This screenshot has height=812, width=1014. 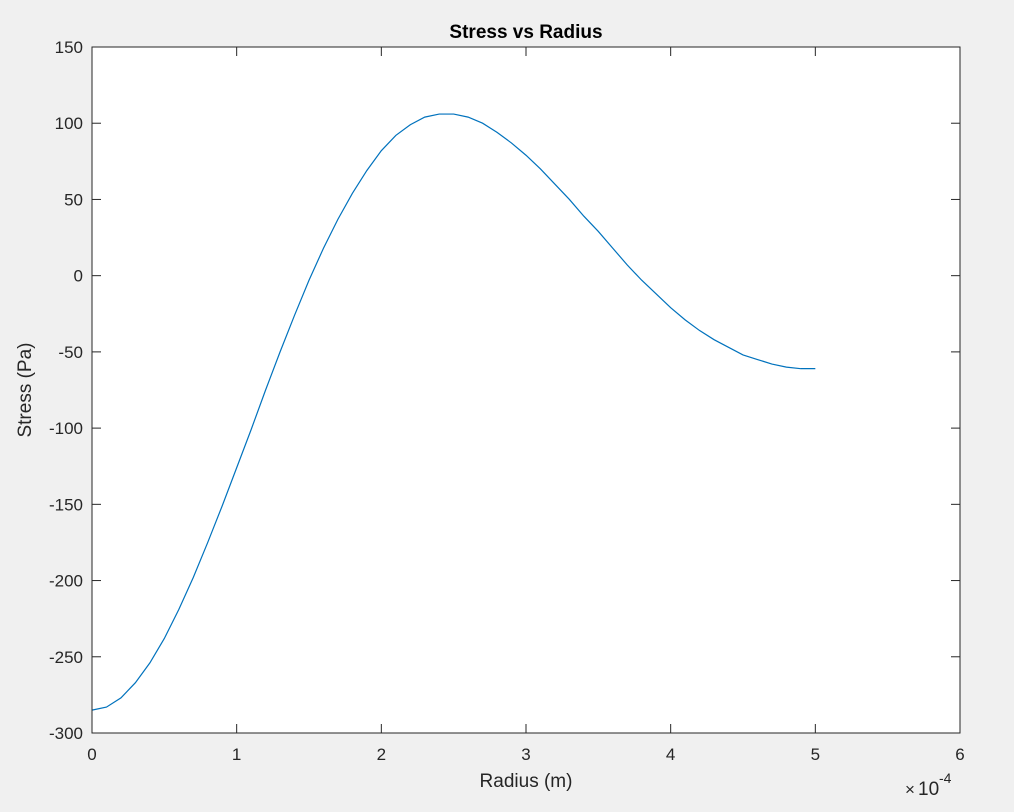 I want to click on y-tick-label: -50, so click(x=70, y=352).